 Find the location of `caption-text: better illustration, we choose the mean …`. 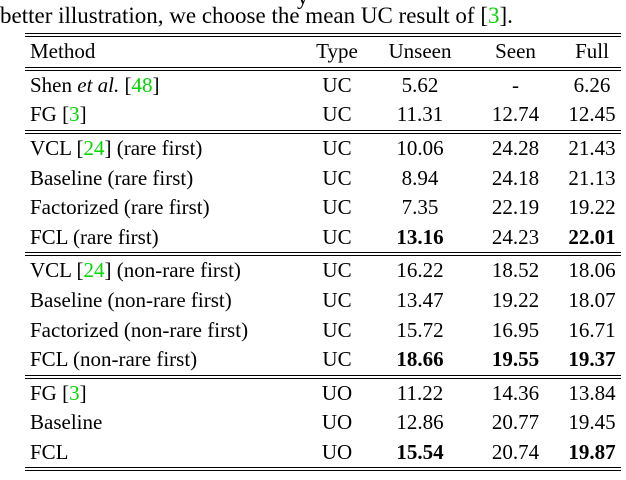

caption-text: better illustration, we choose the mean … is located at coordinates (313, 15).